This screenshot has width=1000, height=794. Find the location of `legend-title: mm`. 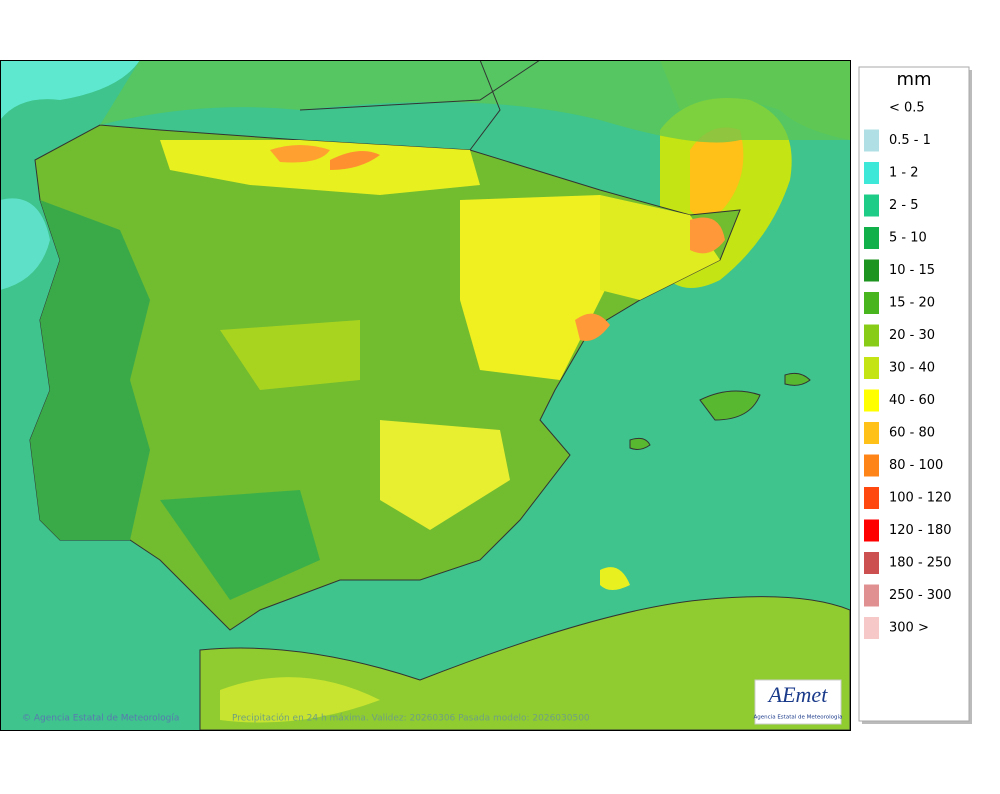

legend-title: mm is located at coordinates (913, 79).